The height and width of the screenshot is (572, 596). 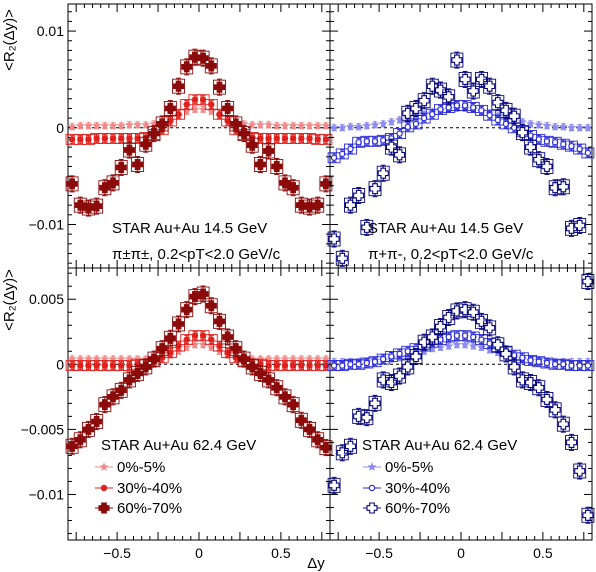 What do you see at coordinates (60, 128) in the screenshot?
I see `y-tick-label: 0` at bounding box center [60, 128].